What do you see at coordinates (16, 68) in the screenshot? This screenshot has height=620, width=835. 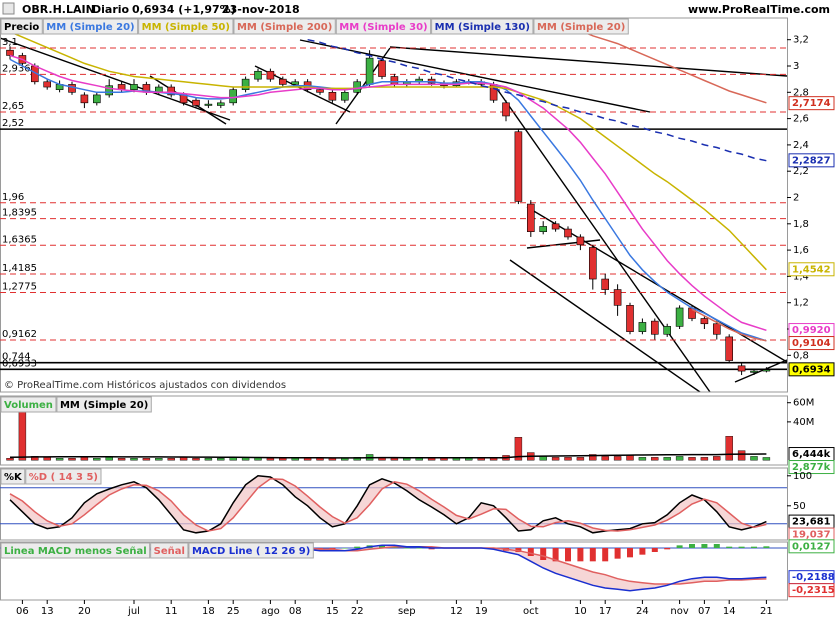 I see `level-label: 2,936` at bounding box center [16, 68].